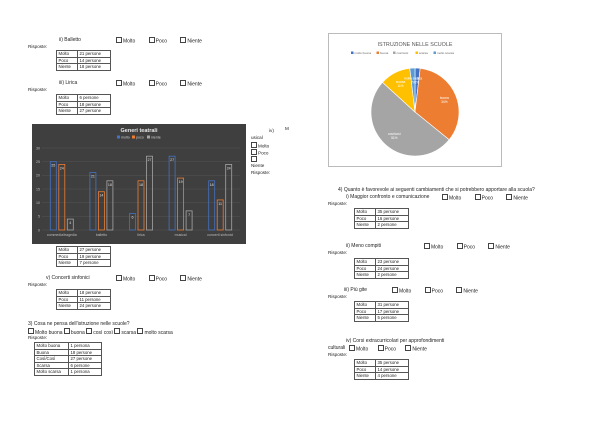 The image size is (600, 424). I want to click on question-4-iv-cont: culturali, so click(337, 348).